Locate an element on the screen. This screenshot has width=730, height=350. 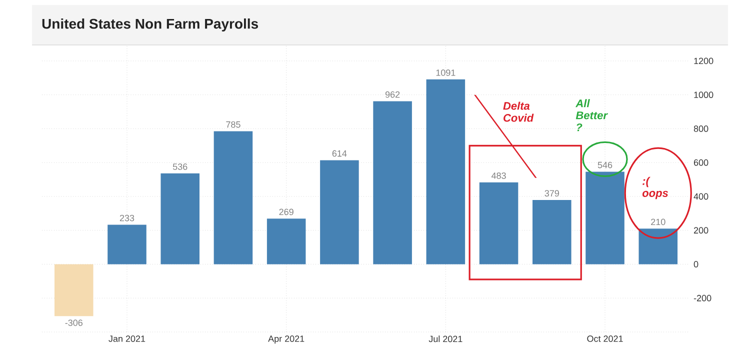
y-tick-label: 1000 is located at coordinates (704, 95).